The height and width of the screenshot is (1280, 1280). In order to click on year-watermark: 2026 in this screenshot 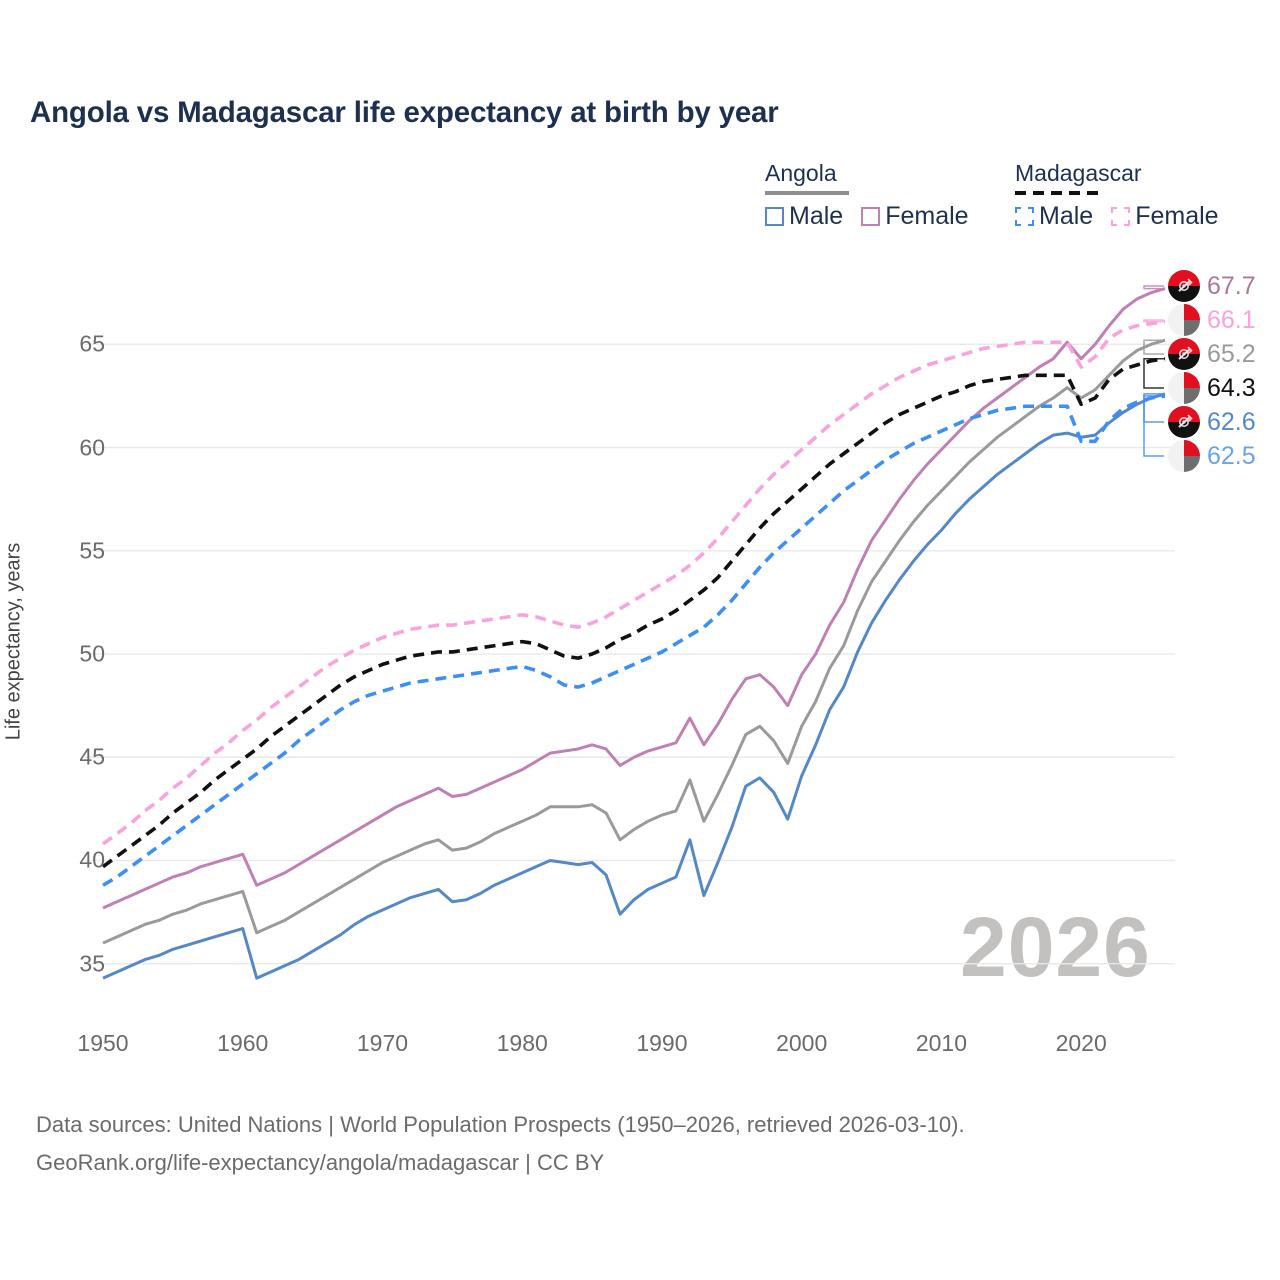, I will do `click(1055, 947)`.